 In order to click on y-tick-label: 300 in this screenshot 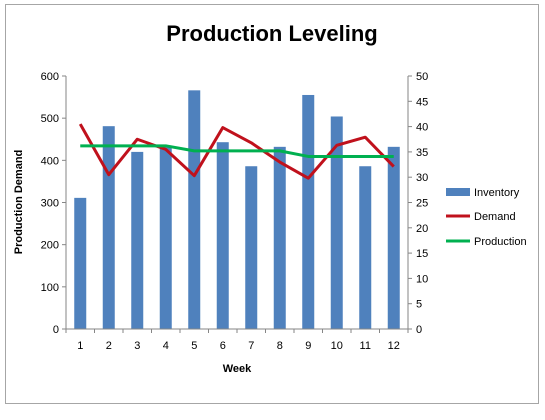, I will do `click(50, 204)`.